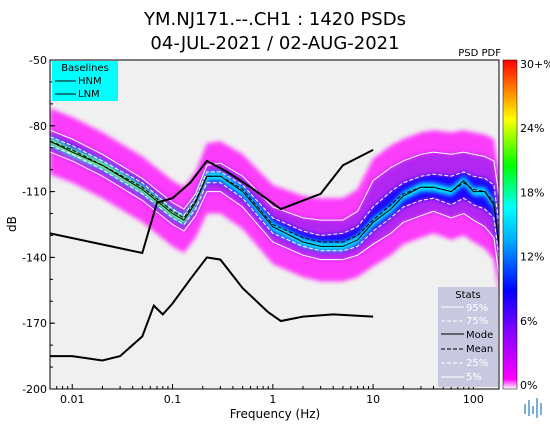 The height and width of the screenshot is (425, 550). Describe the element at coordinates (38, 225) in the screenshot. I see `y-axis: -50 -80 -110 -140 -170 -200` at that location.